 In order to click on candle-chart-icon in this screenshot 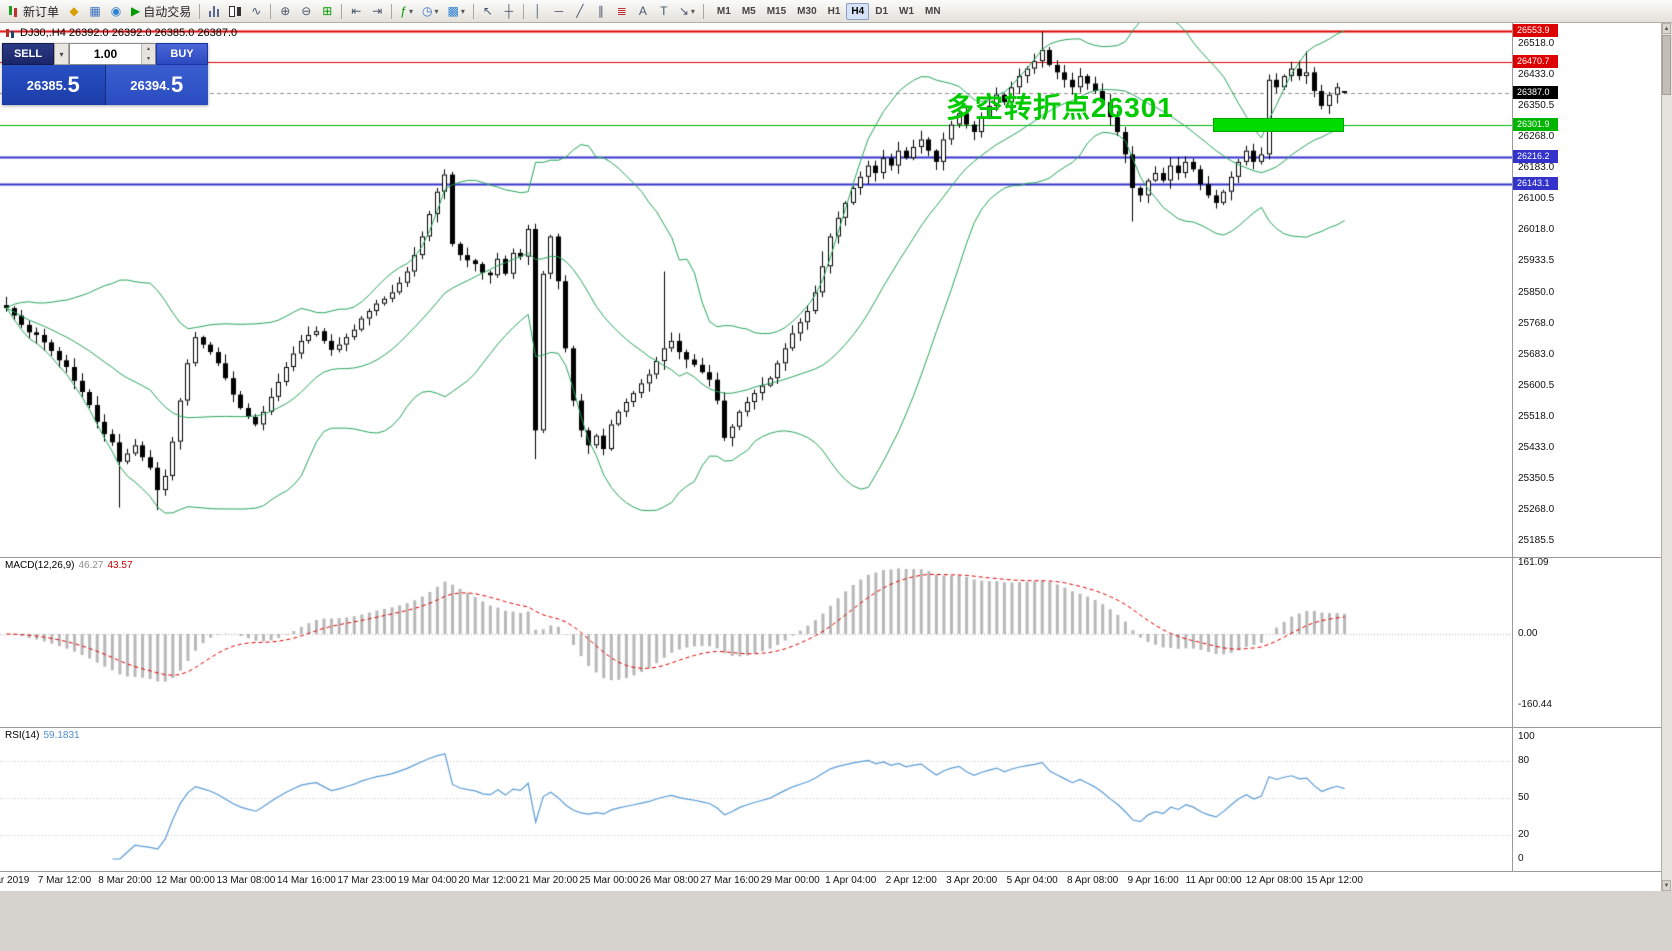, I will do `click(235, 11)`.